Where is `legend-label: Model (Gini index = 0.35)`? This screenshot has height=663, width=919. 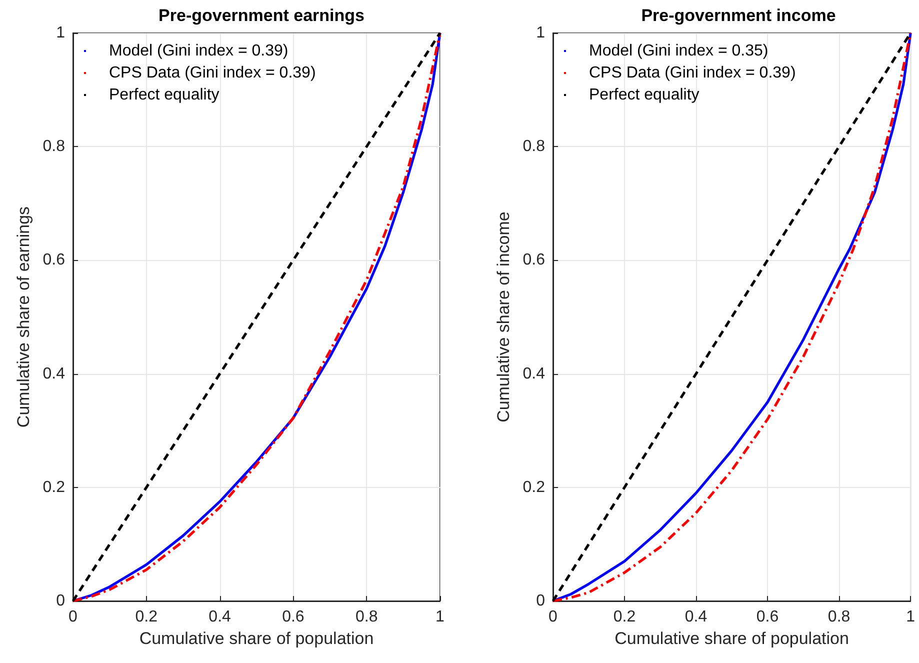 legend-label: Model (Gini index = 0.35) is located at coordinates (678, 51).